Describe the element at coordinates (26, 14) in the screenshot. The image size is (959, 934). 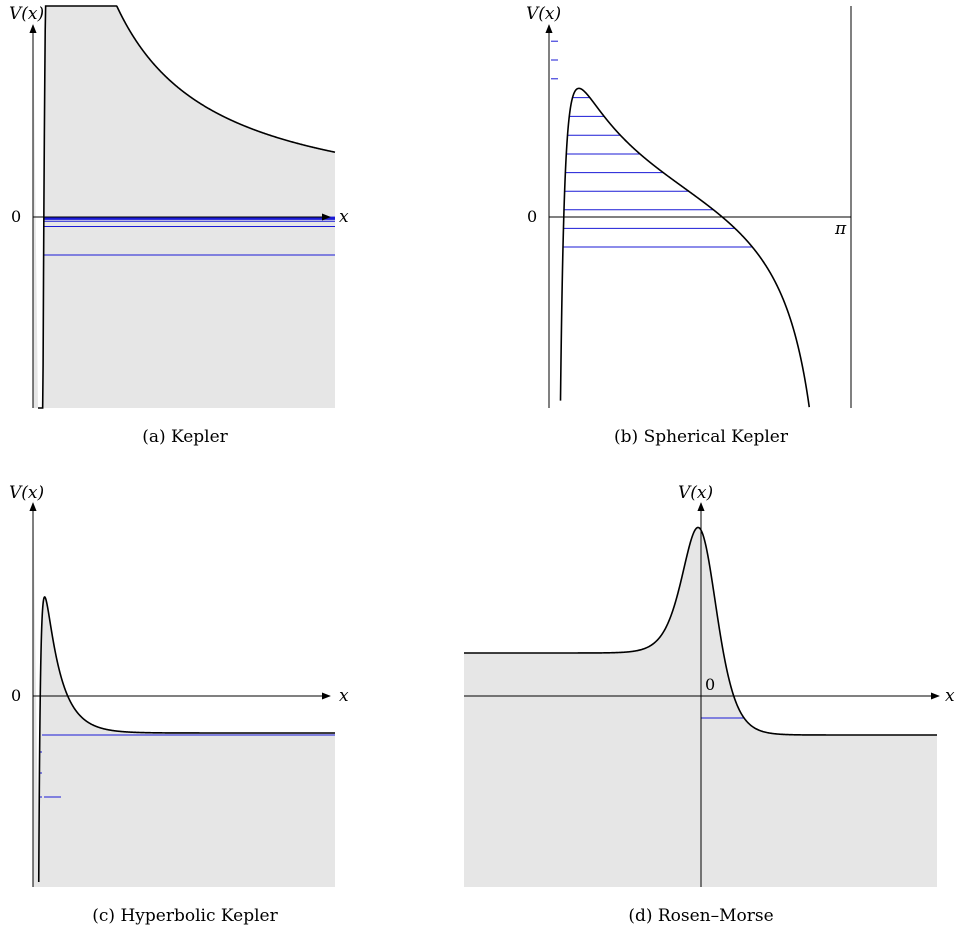
I see `panel-a-y-axis-label: V(x)` at that location.